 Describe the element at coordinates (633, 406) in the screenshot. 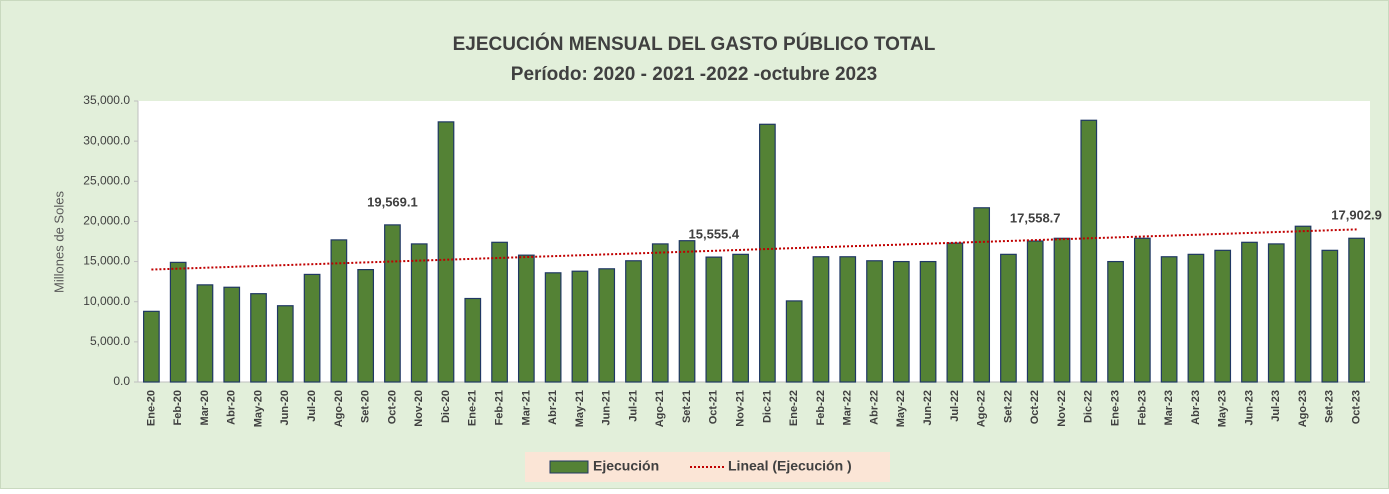

I see `x-tick-label: Jul-21` at that location.